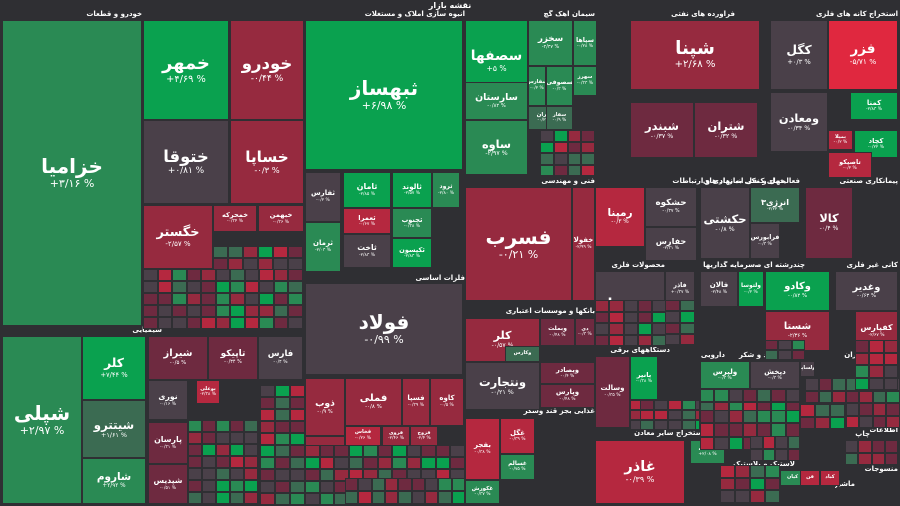 The width and height of the screenshot is (900, 506). Describe the element at coordinates (186, 162) in the screenshot. I see `stock-tile: ختوقا +۰/۸۱ %` at that location.